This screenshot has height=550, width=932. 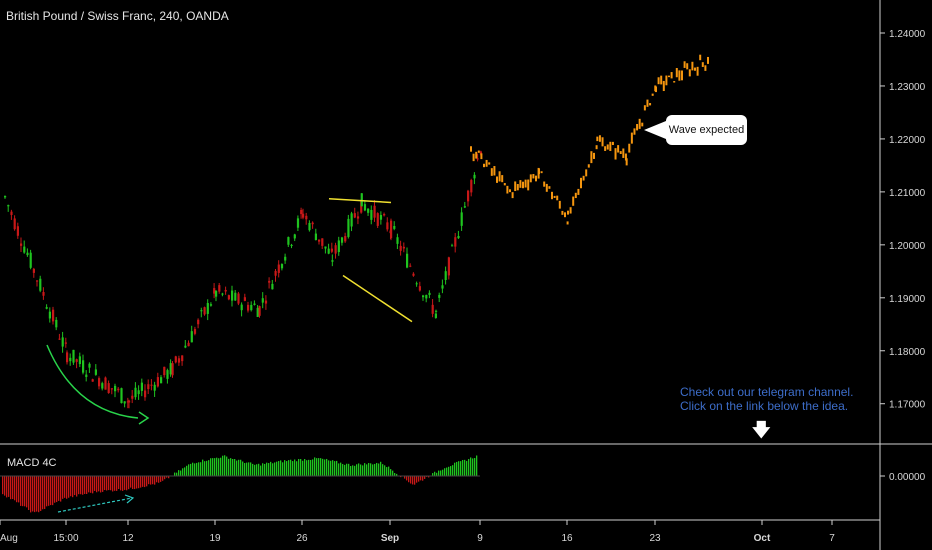 I want to click on macd-divergence-arrow, so click(x=95, y=505).